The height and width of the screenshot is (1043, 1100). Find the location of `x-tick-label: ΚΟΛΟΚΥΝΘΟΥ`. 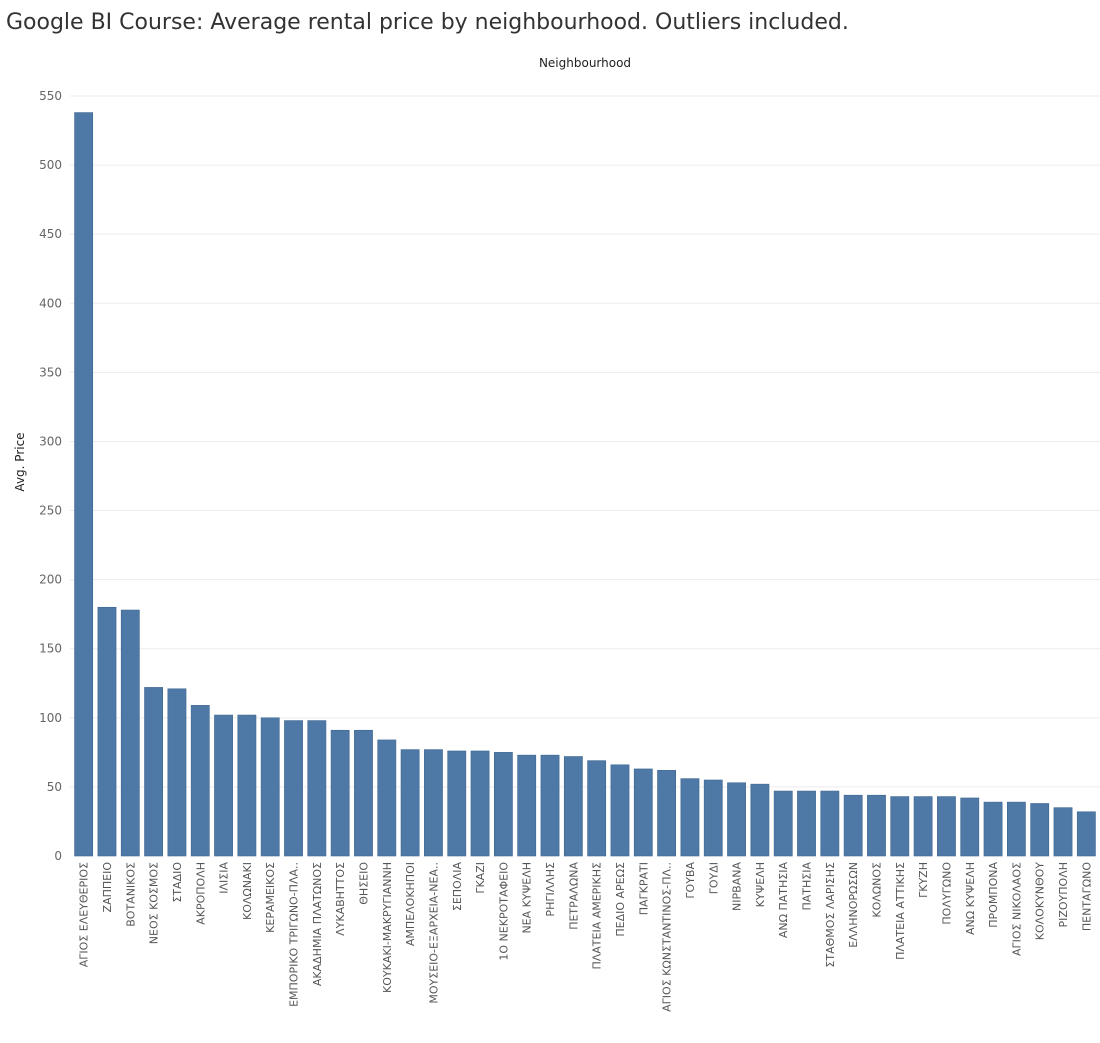

x-tick-label: ΚΟΛΟΚΥΝΘΟΥ is located at coordinates (1040, 901).